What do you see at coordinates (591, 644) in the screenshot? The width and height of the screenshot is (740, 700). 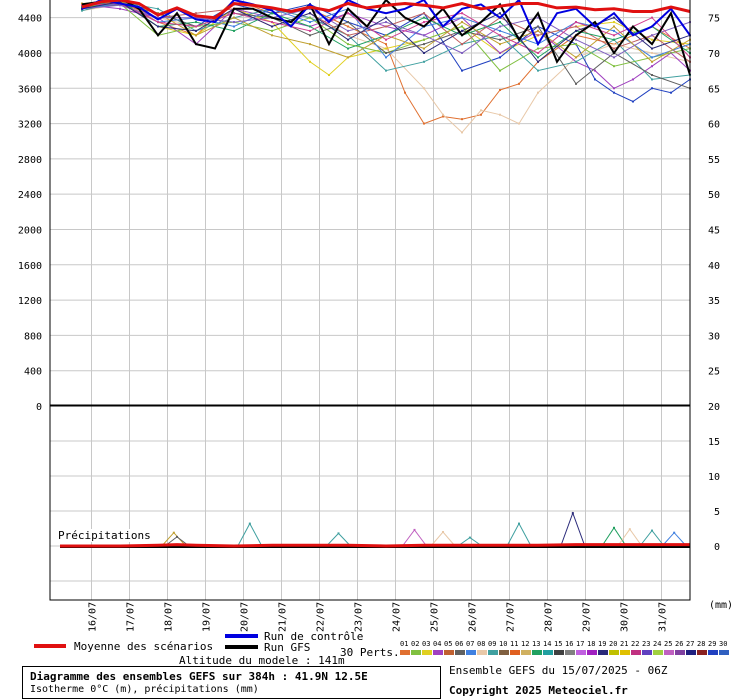 I see `legend-pert-number: 18` at bounding box center [591, 644].